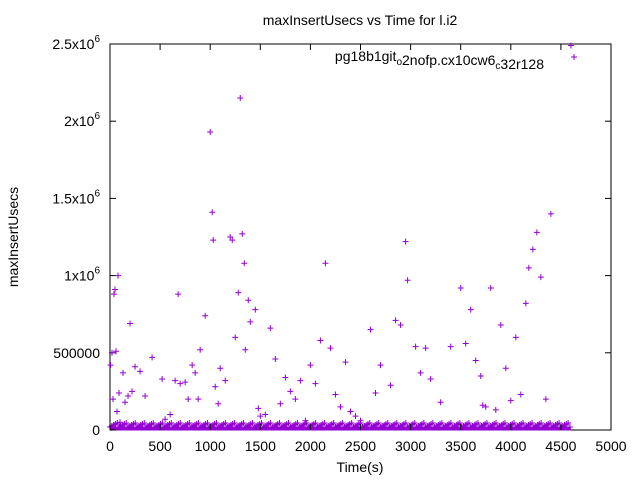 The height and width of the screenshot is (480, 640). I want to click on y-tick-label: 0, so click(96, 430).